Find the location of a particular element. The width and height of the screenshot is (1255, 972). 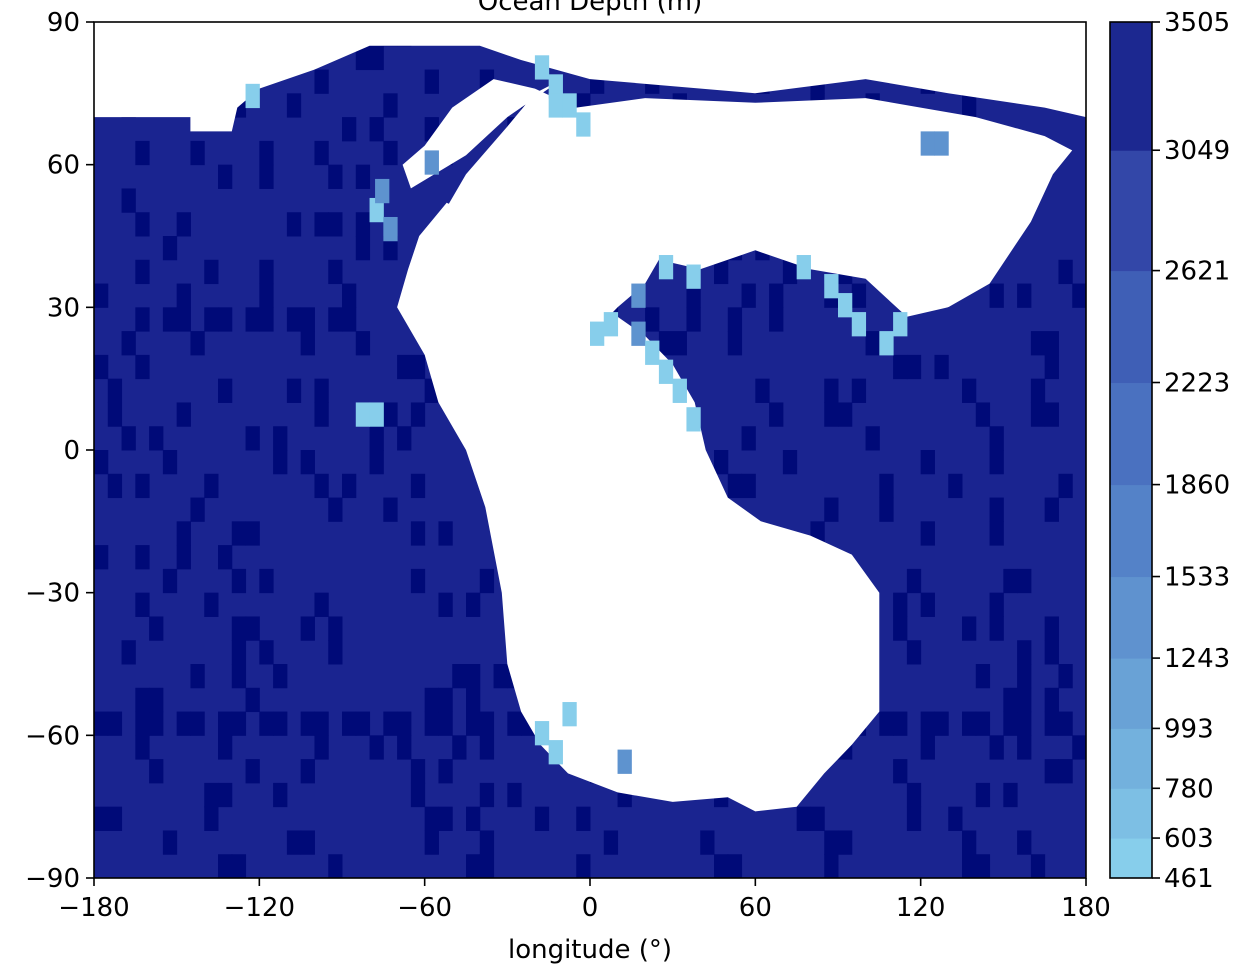

colorbar-tick-label: 993 is located at coordinates (1189, 729).